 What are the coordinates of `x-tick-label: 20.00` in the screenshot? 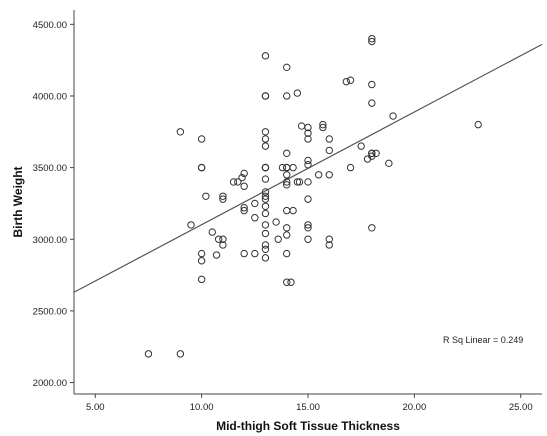 It's located at (414, 407).